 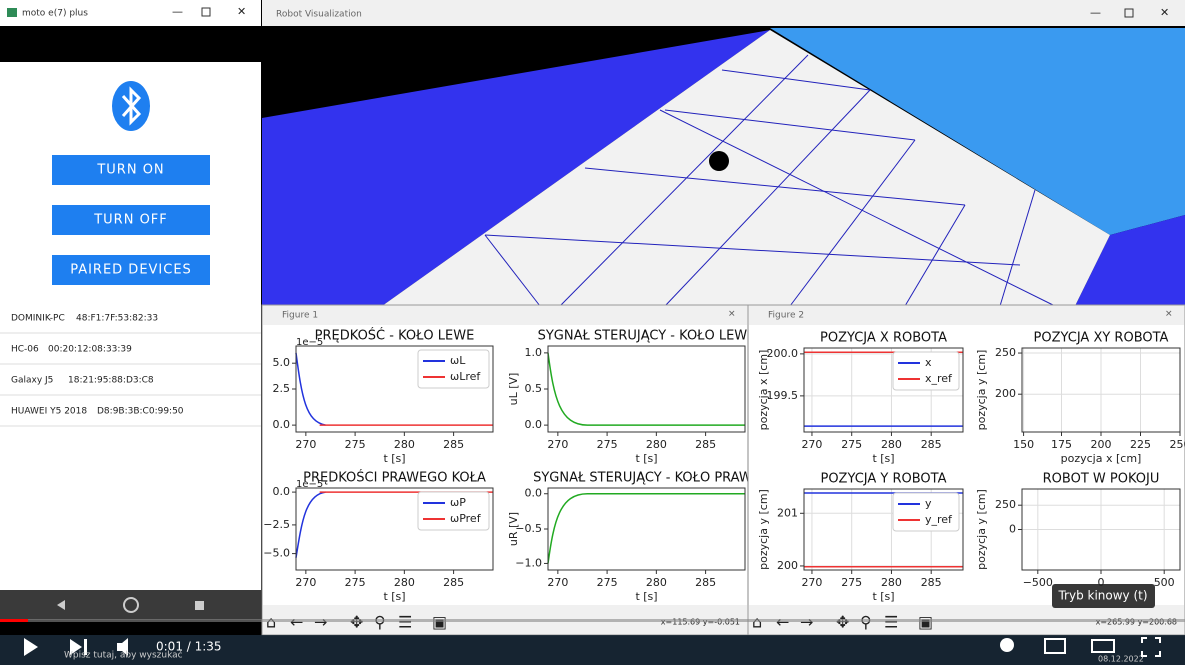 I want to click on device-mac: D8:9B:3B:C0:99:50, so click(x=140, y=412).